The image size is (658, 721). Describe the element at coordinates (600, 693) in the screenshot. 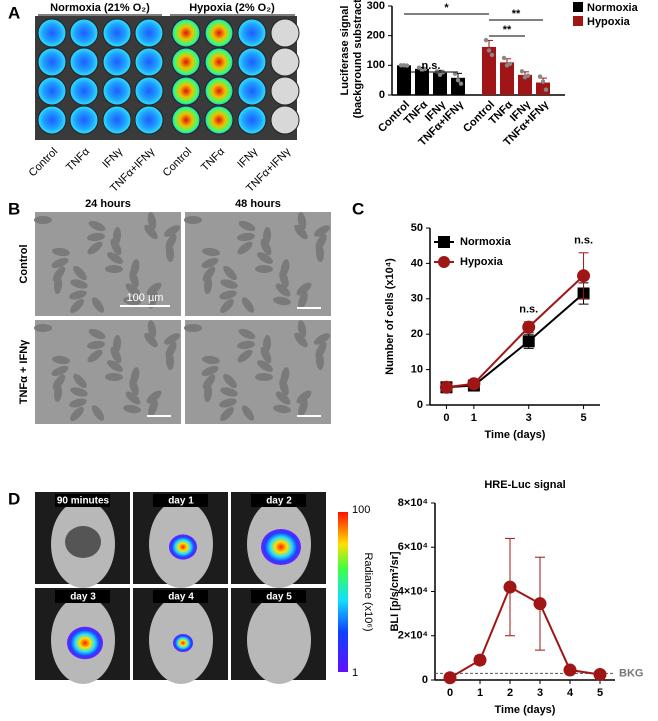

I see `x-tick-label: 5` at that location.